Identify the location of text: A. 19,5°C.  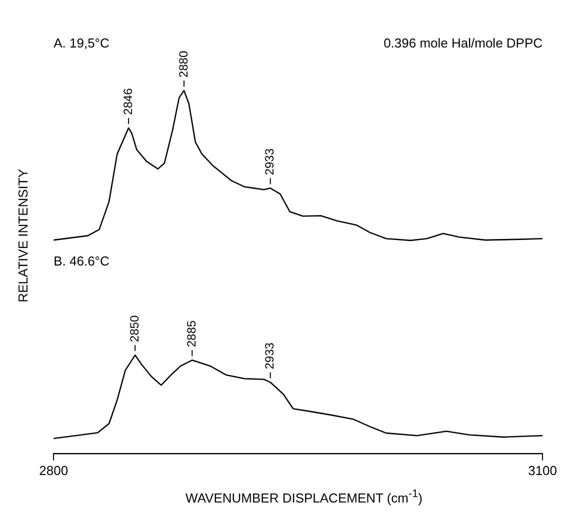
(82, 43).